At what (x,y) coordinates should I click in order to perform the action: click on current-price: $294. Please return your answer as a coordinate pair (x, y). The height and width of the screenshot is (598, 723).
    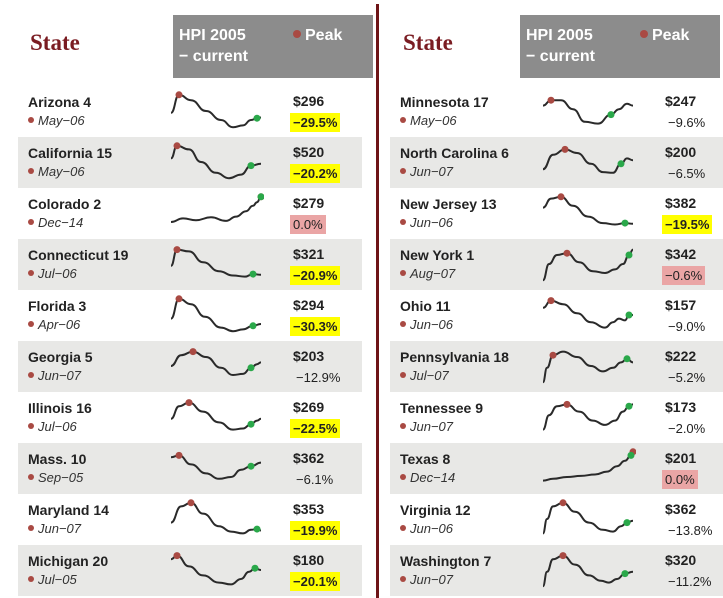
    Looking at the image, I should click on (309, 305).